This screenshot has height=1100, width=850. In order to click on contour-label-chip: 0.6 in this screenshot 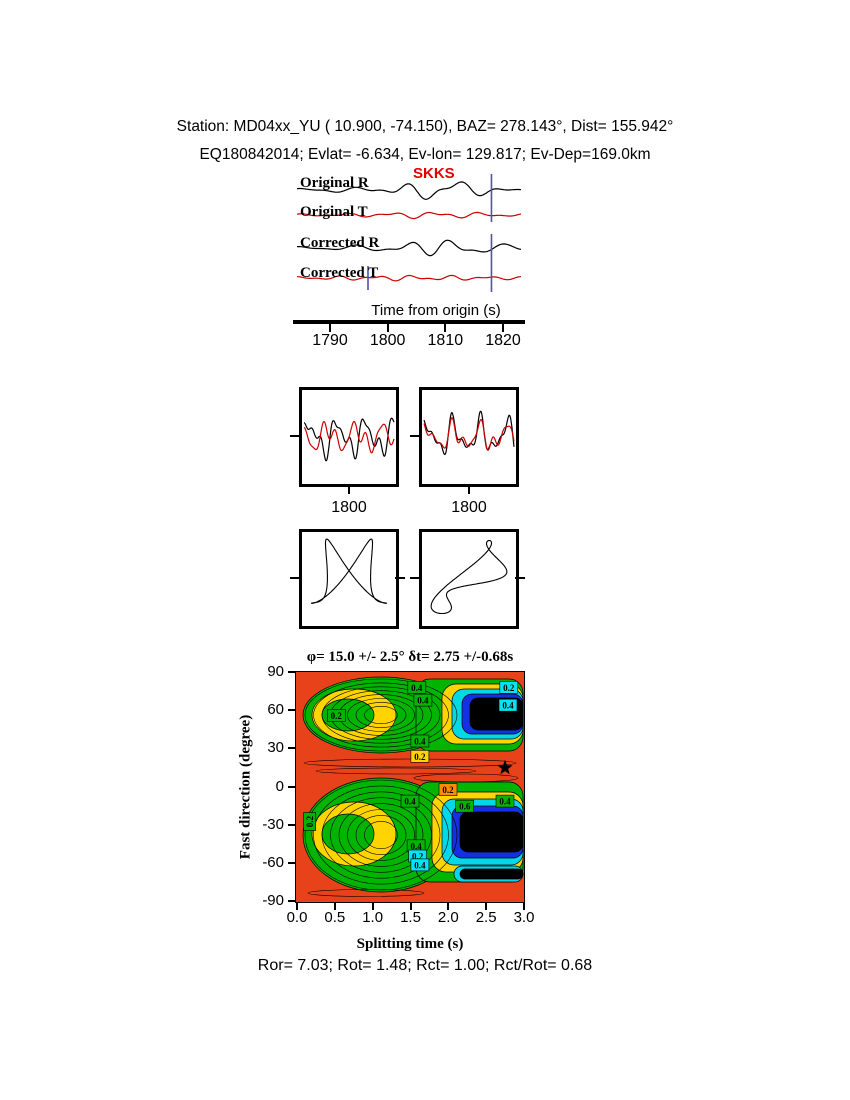, I will do `click(464, 806)`.